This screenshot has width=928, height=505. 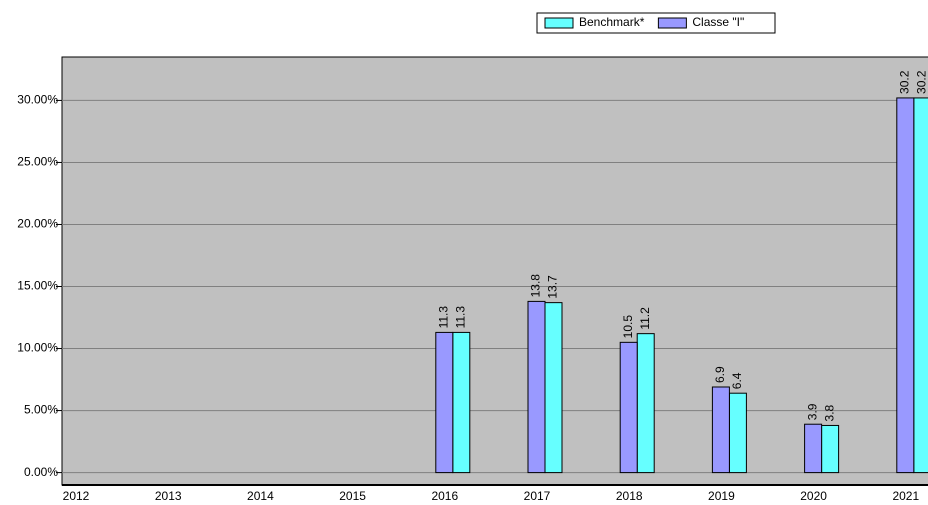 I want to click on x-tick-label: 2021, so click(x=905, y=496).